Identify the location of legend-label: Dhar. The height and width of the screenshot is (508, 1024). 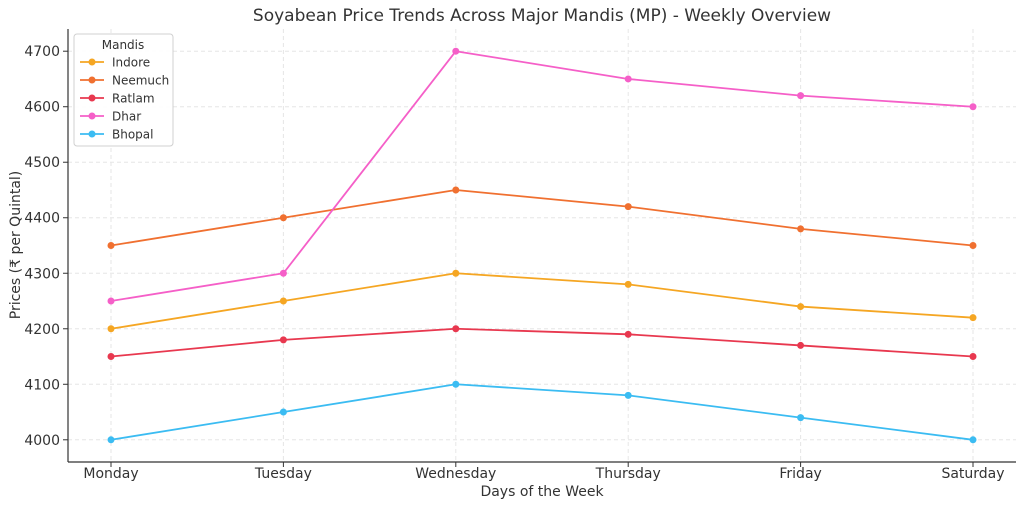
(126, 117).